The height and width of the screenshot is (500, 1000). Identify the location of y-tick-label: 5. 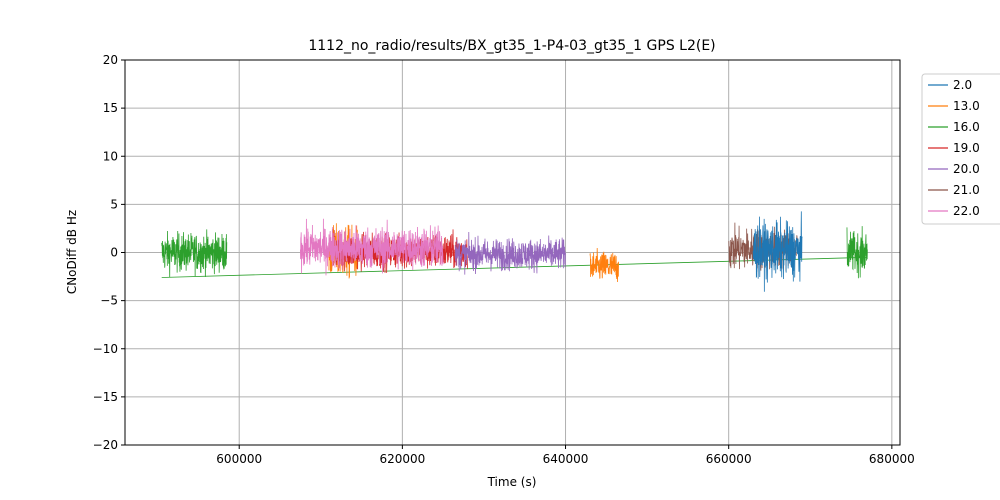
(114, 204).